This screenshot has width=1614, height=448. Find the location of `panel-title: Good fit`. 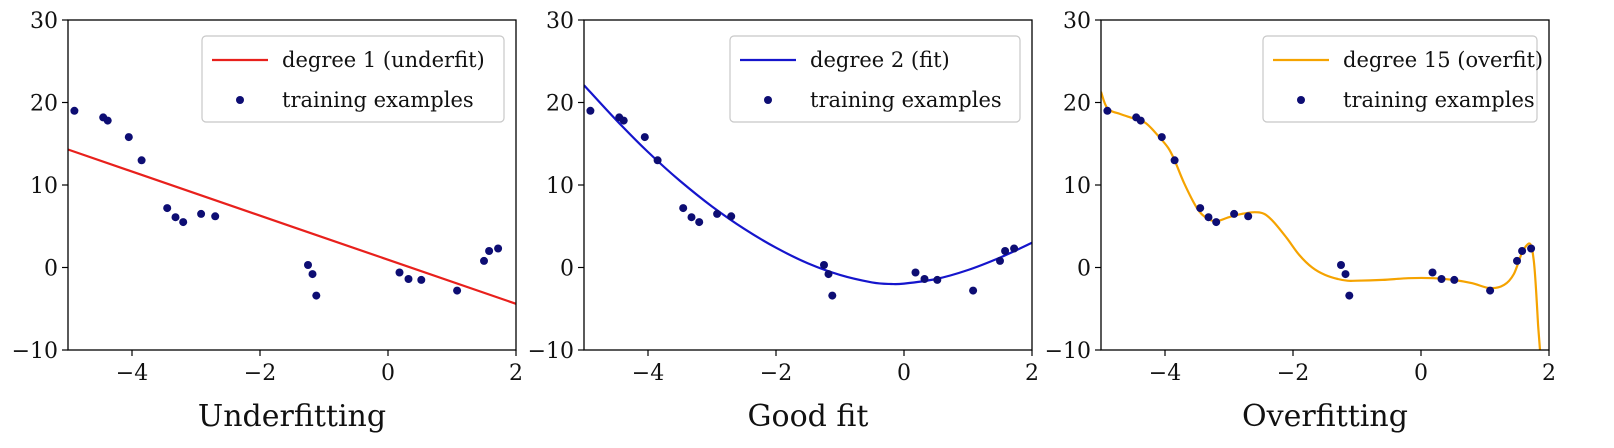

panel-title: Good fit is located at coordinates (808, 416).